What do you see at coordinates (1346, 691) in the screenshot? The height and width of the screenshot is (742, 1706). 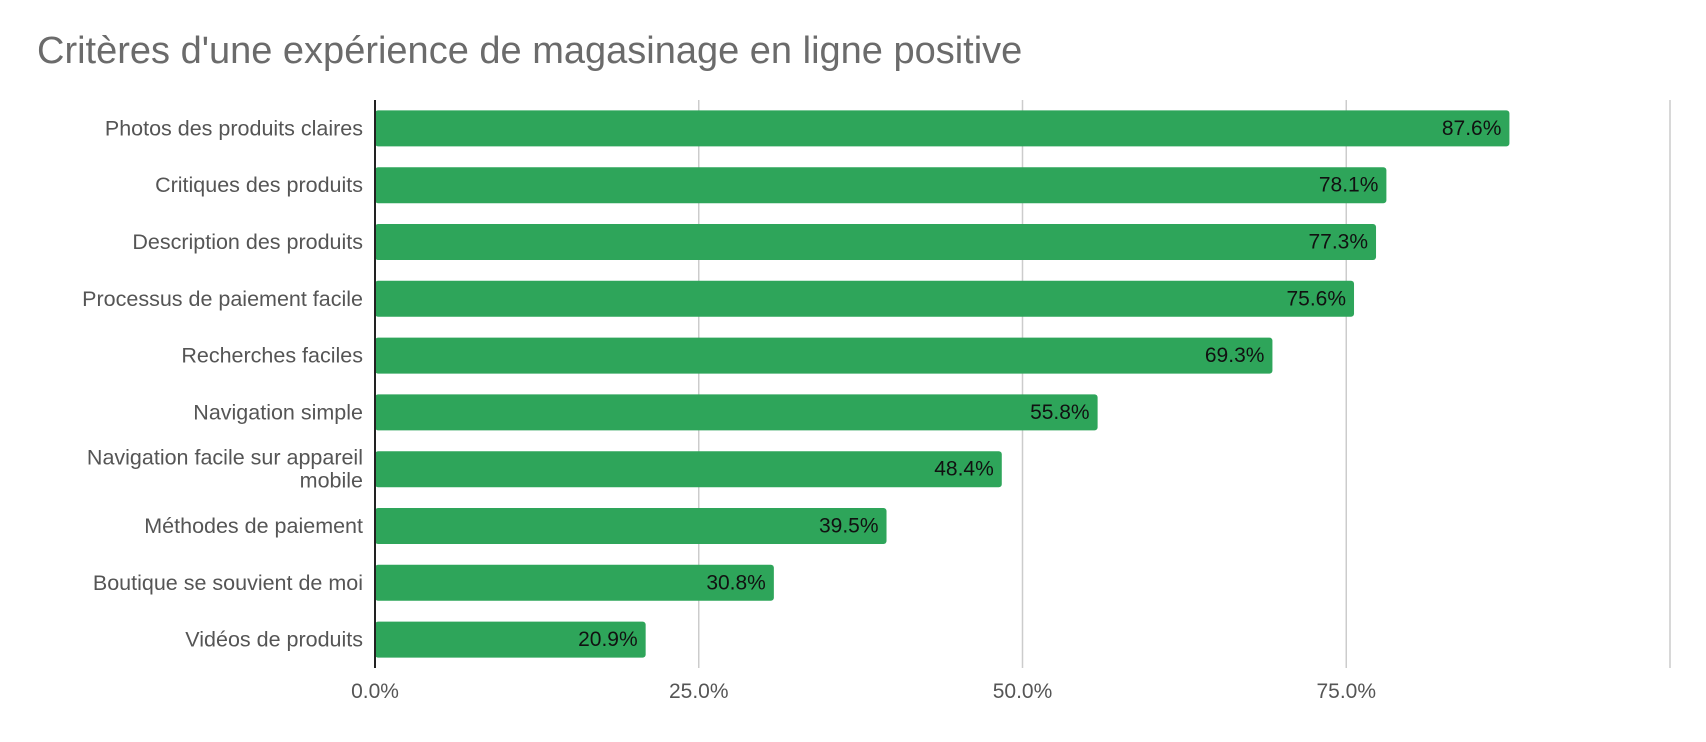 I see `x-tick-label: 75.0%` at bounding box center [1346, 691].